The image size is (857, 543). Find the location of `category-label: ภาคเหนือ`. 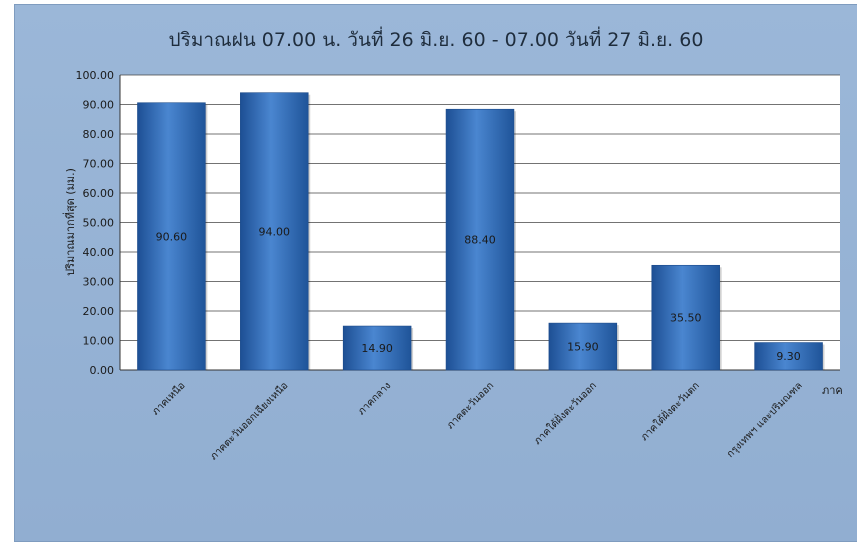

category-label: ภาคเหนือ is located at coordinates (169, 399).